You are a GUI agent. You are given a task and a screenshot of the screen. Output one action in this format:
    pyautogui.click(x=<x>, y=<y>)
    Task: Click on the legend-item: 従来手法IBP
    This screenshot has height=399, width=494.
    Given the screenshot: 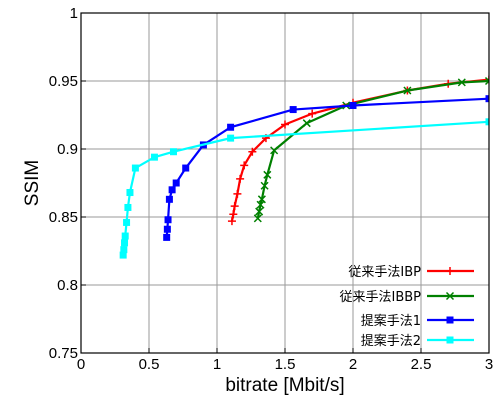 What is the action you would take?
    pyautogui.click(x=411, y=272)
    